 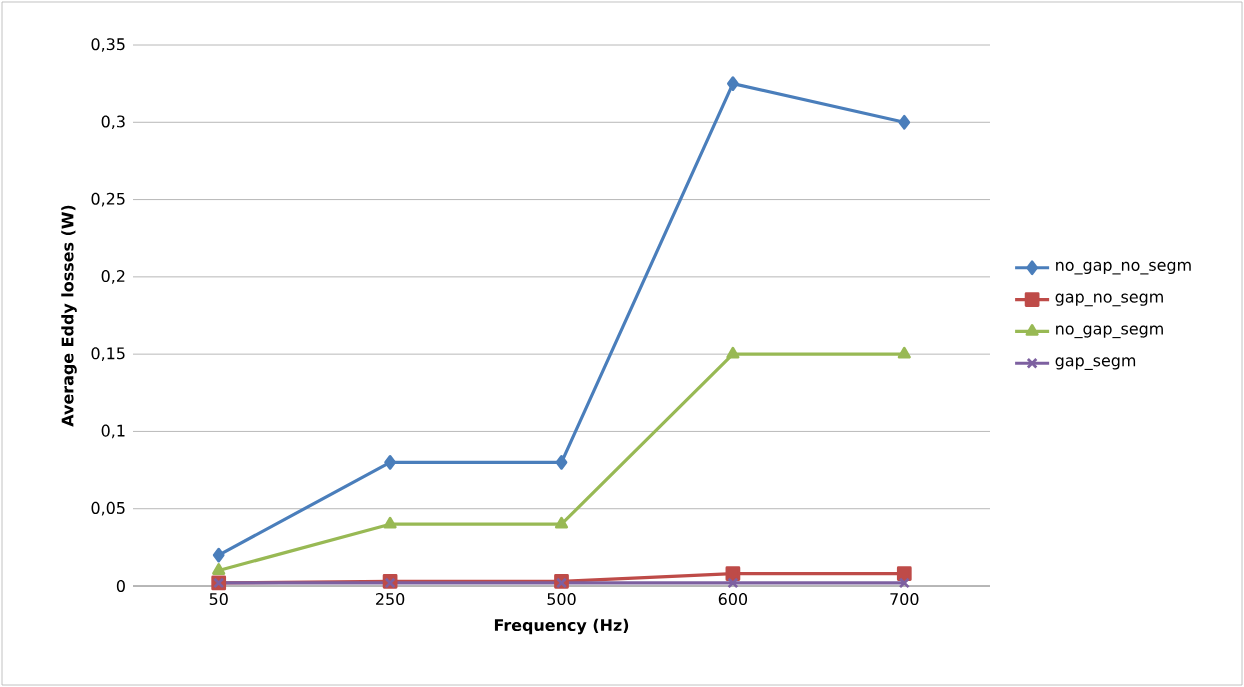 I want to click on x-tick-label: 600, so click(x=733, y=599).